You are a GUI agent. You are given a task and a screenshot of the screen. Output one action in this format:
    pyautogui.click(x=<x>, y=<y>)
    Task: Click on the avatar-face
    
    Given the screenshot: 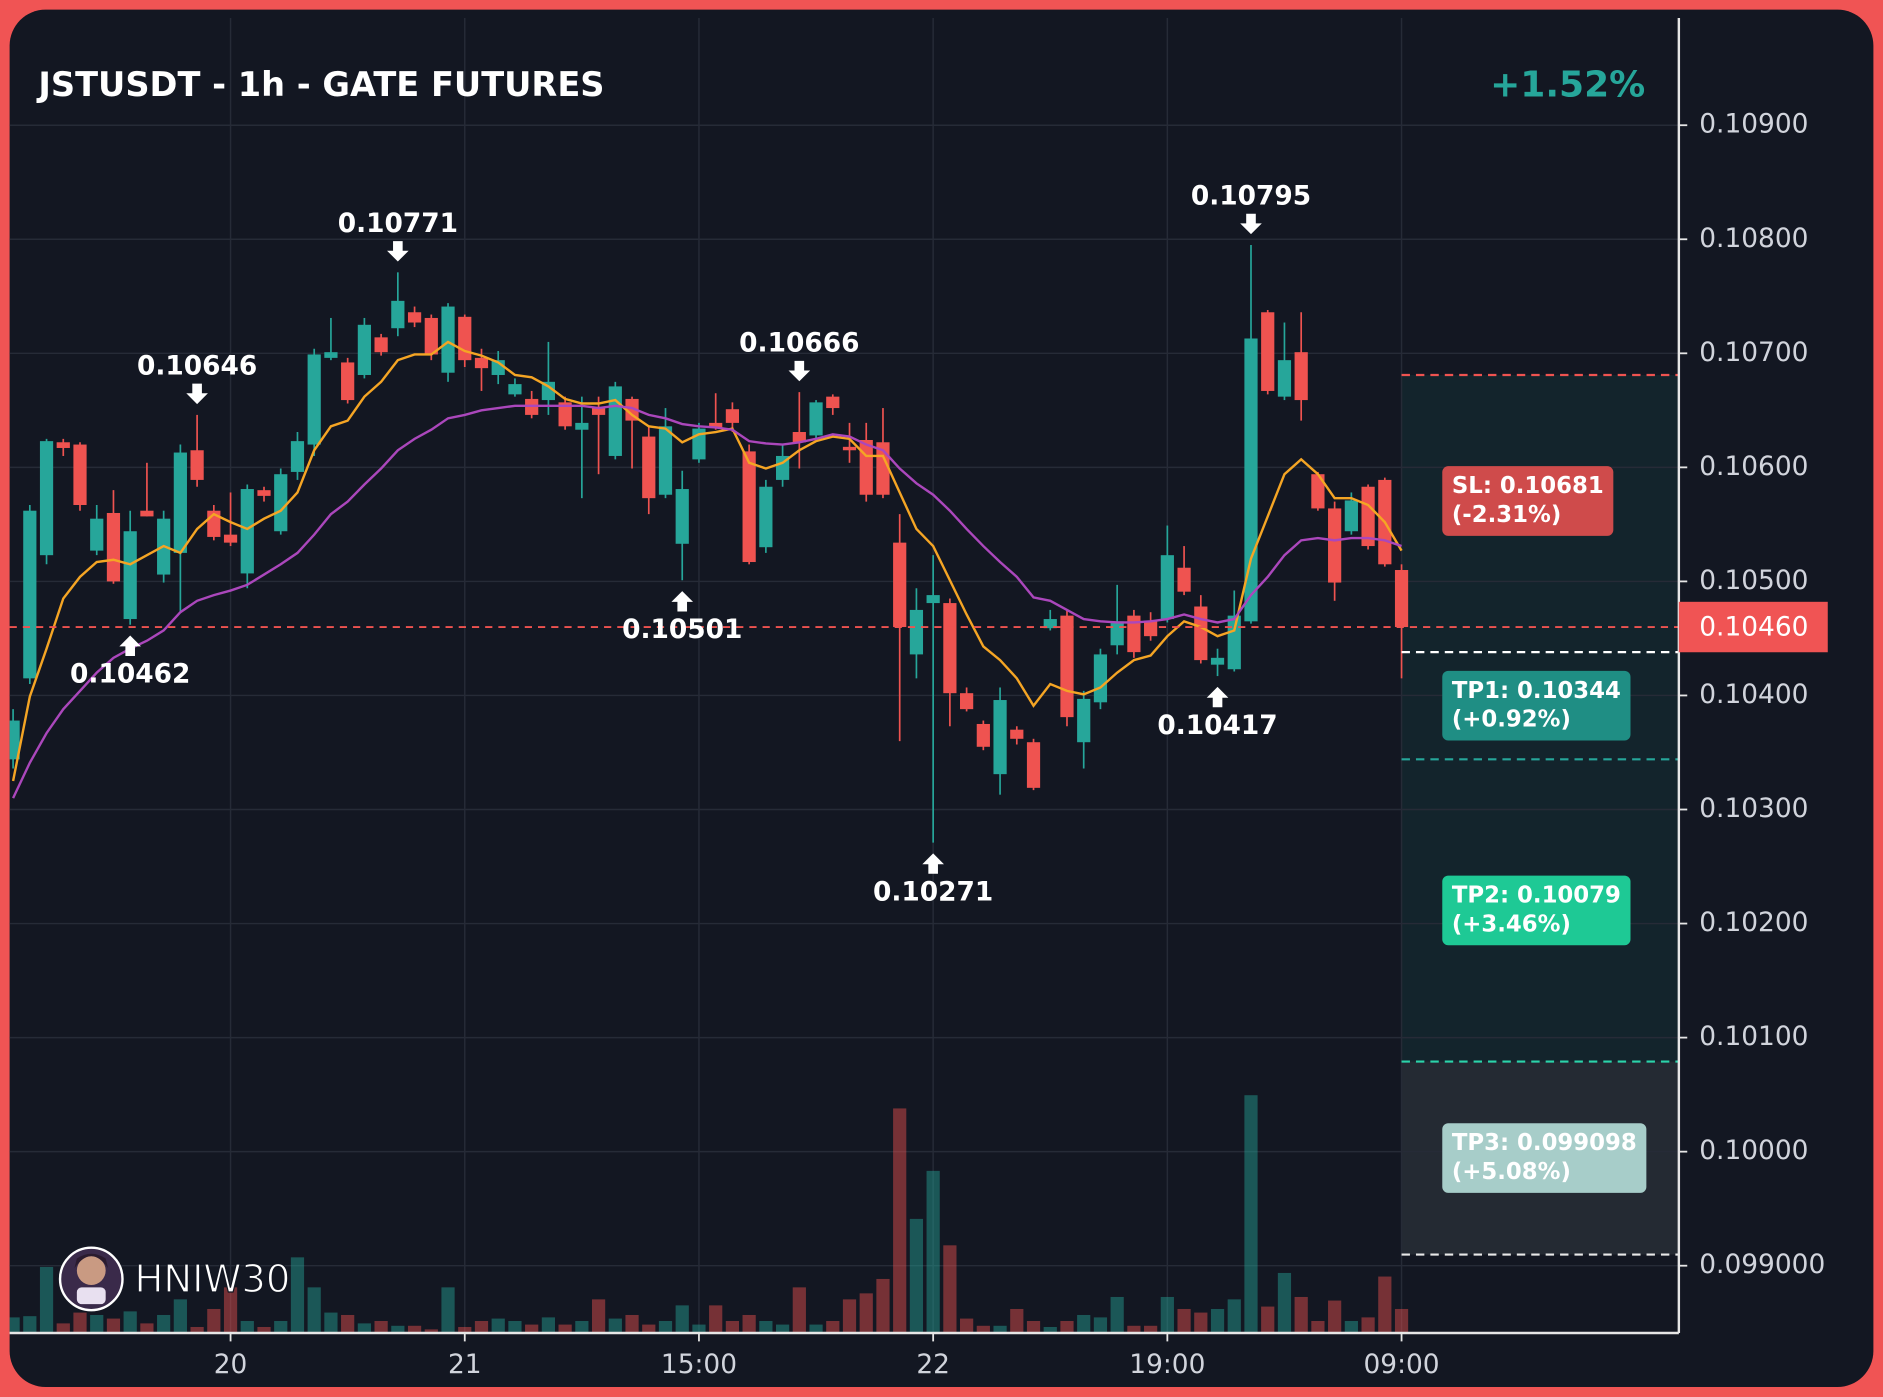 What is the action you would take?
    pyautogui.click(x=91, y=1270)
    